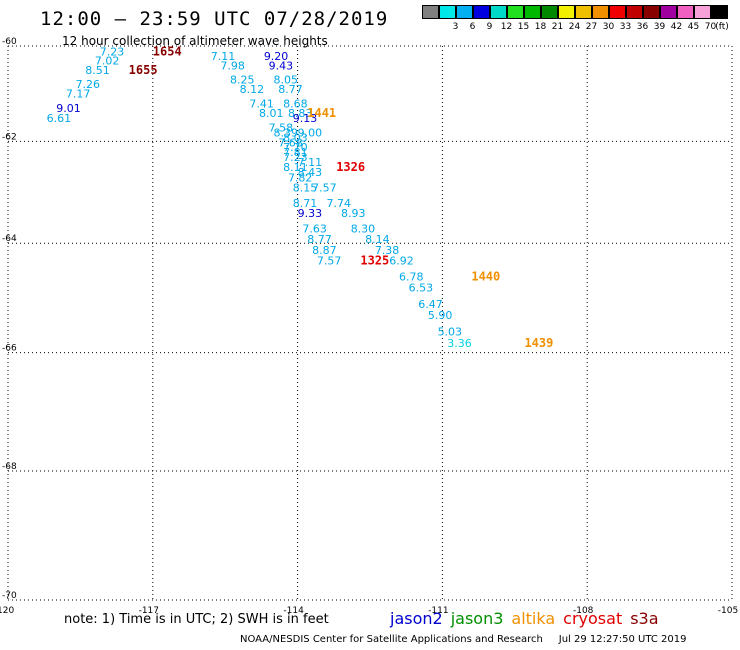 This screenshot has height=650, width=740. What do you see at coordinates (421, 287) in the screenshot?
I see `swh-value: 6.53` at bounding box center [421, 287].